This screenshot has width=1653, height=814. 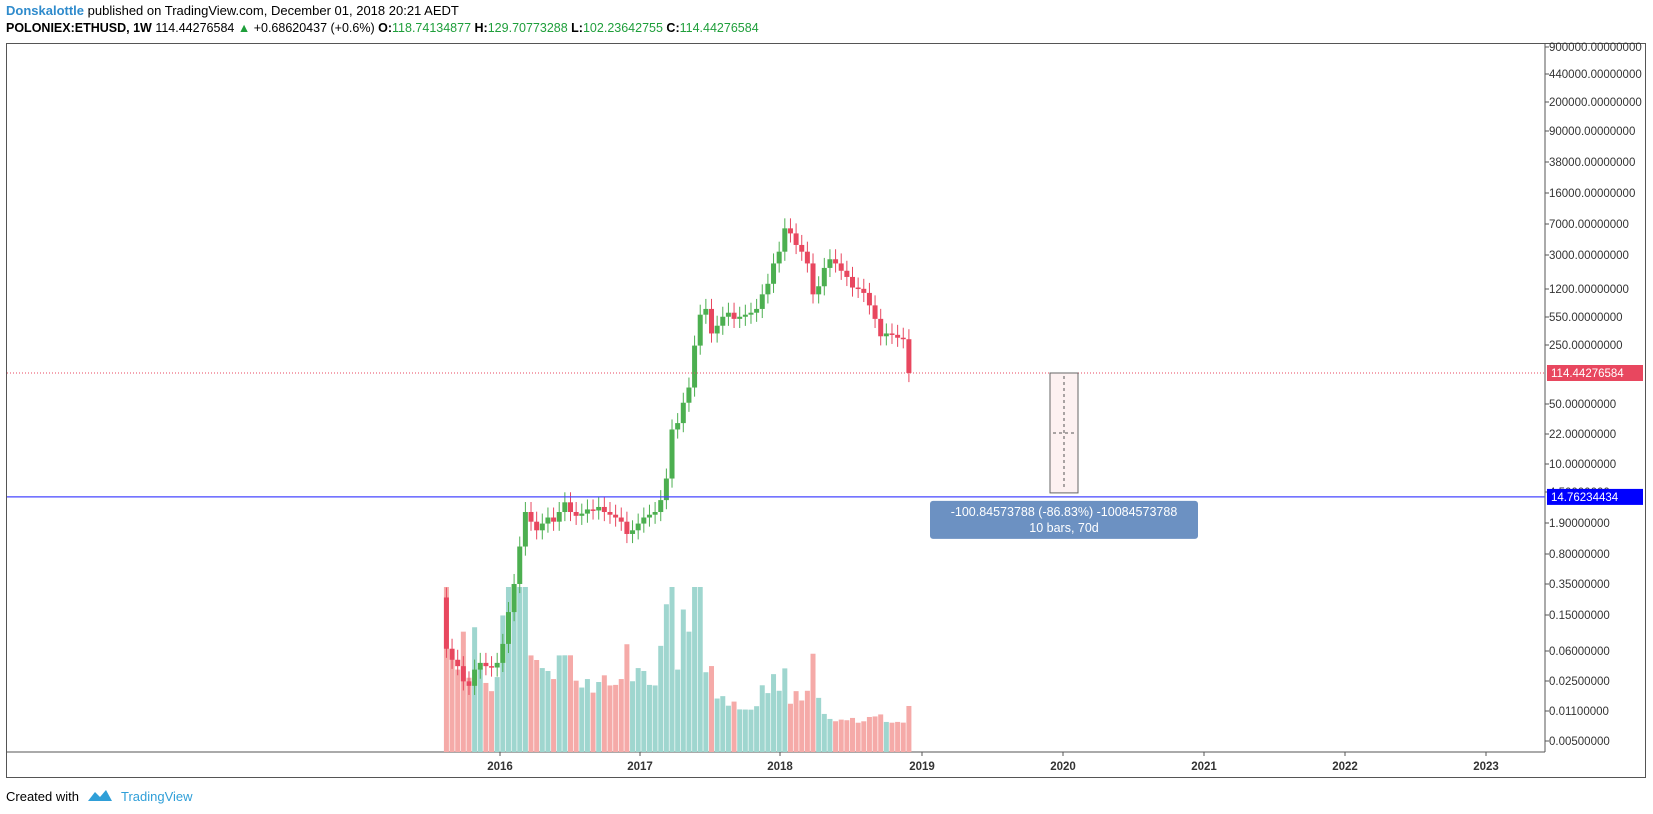 I want to click on x-tick-label: 2017, so click(x=640, y=767).